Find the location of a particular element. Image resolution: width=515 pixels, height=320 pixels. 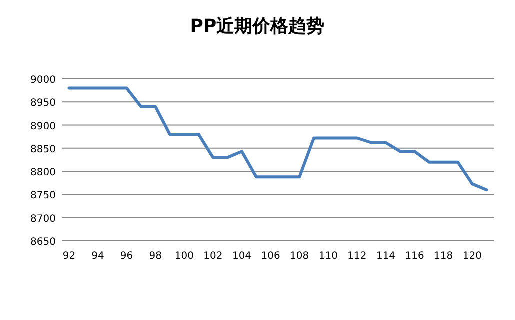

x-tick-label: 104 is located at coordinates (242, 256).